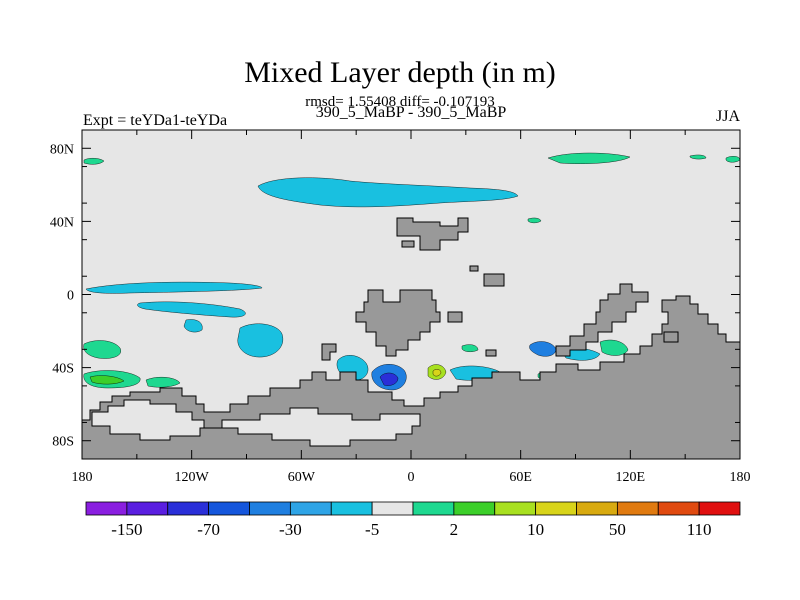 The width and height of the screenshot is (800, 600). Describe the element at coordinates (302, 477) in the screenshot. I see `x-tick-label: 60W` at that location.